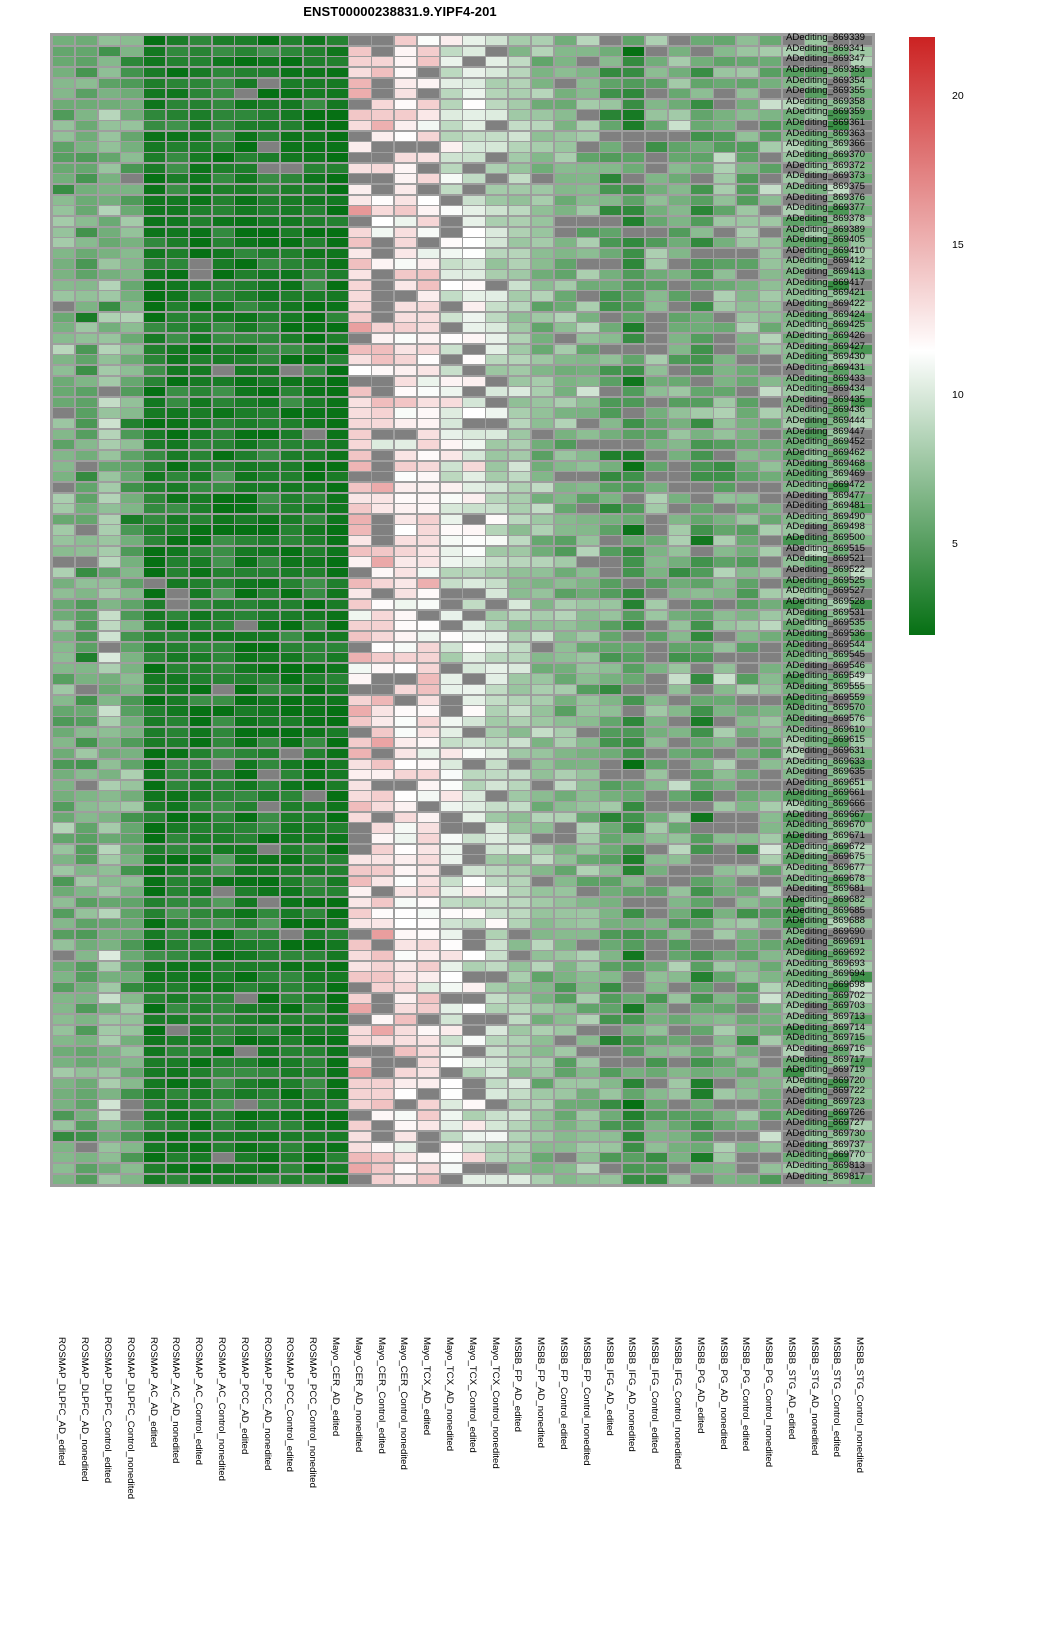 This screenshot has width=1059, height=1641. What do you see at coordinates (825, 548) in the screenshot?
I see `row-label: ADediting_869515` at bounding box center [825, 548].